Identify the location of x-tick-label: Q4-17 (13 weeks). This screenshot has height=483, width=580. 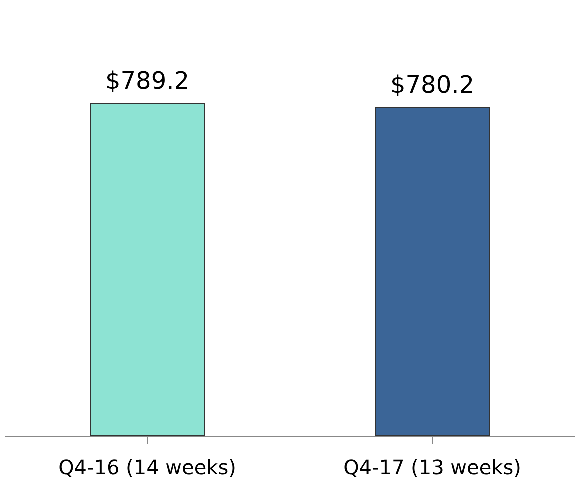
(433, 468).